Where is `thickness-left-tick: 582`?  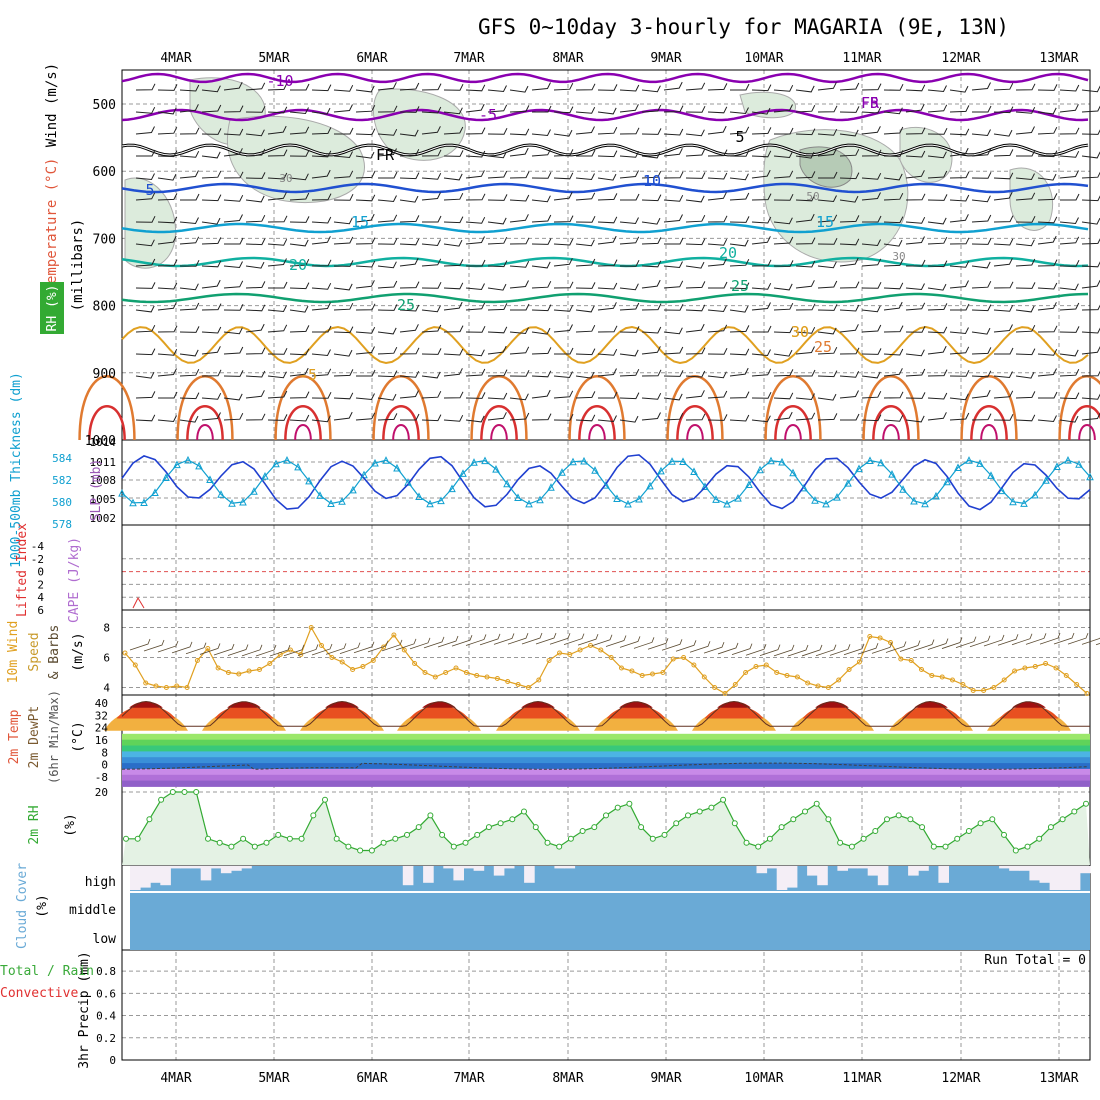 thickness-left-tick: 582 is located at coordinates (62, 480).